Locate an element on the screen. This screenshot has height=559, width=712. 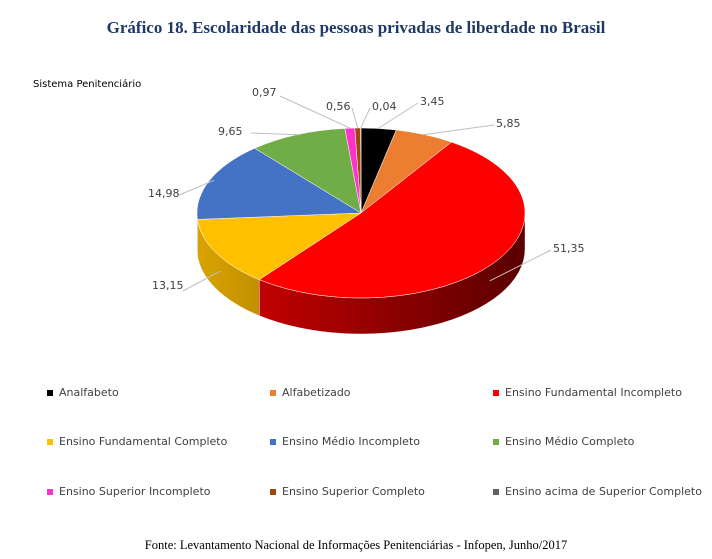
legend-label: Ensino Médio Completo is located at coordinates (570, 441).